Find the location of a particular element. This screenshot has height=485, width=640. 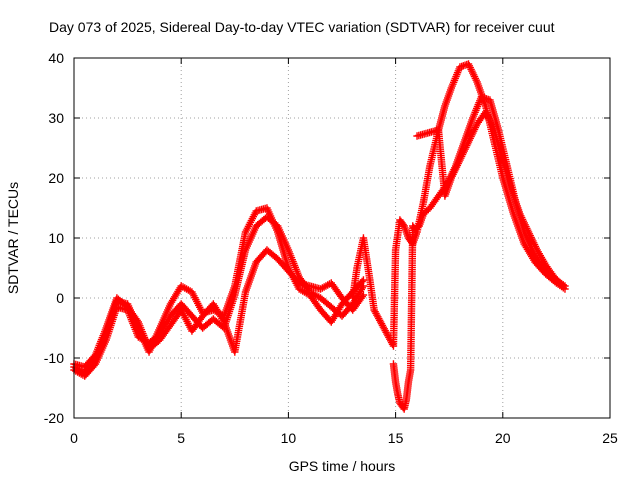

y-tick-label: 0 is located at coordinates (60, 298).